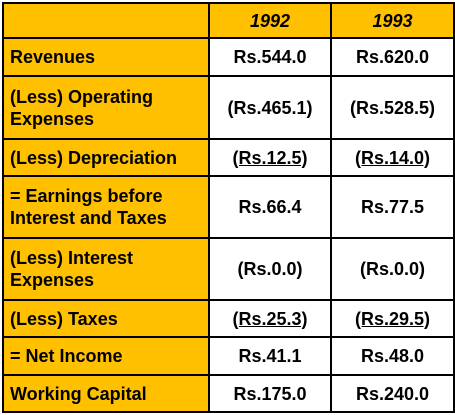 This screenshot has width=455, height=415. Describe the element at coordinates (106, 356) in the screenshot. I see `row-label: = Net Income` at that location.